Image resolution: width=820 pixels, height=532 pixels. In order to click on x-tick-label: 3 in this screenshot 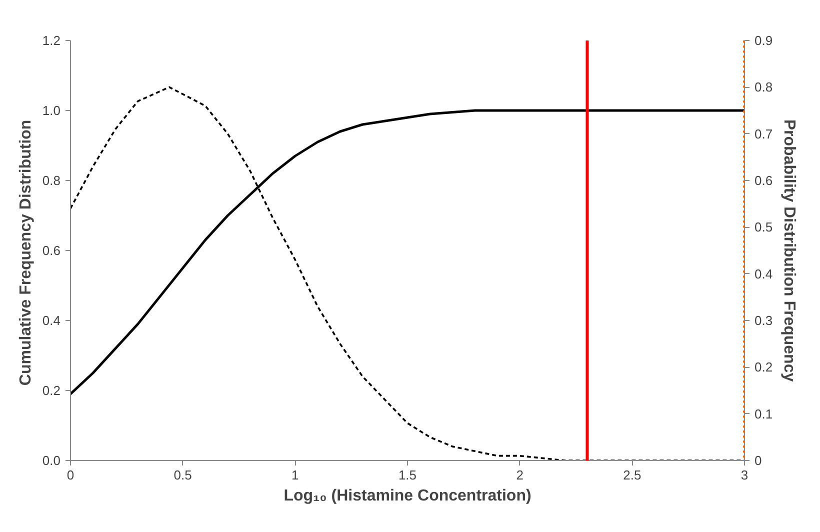, I will do `click(744, 475)`.